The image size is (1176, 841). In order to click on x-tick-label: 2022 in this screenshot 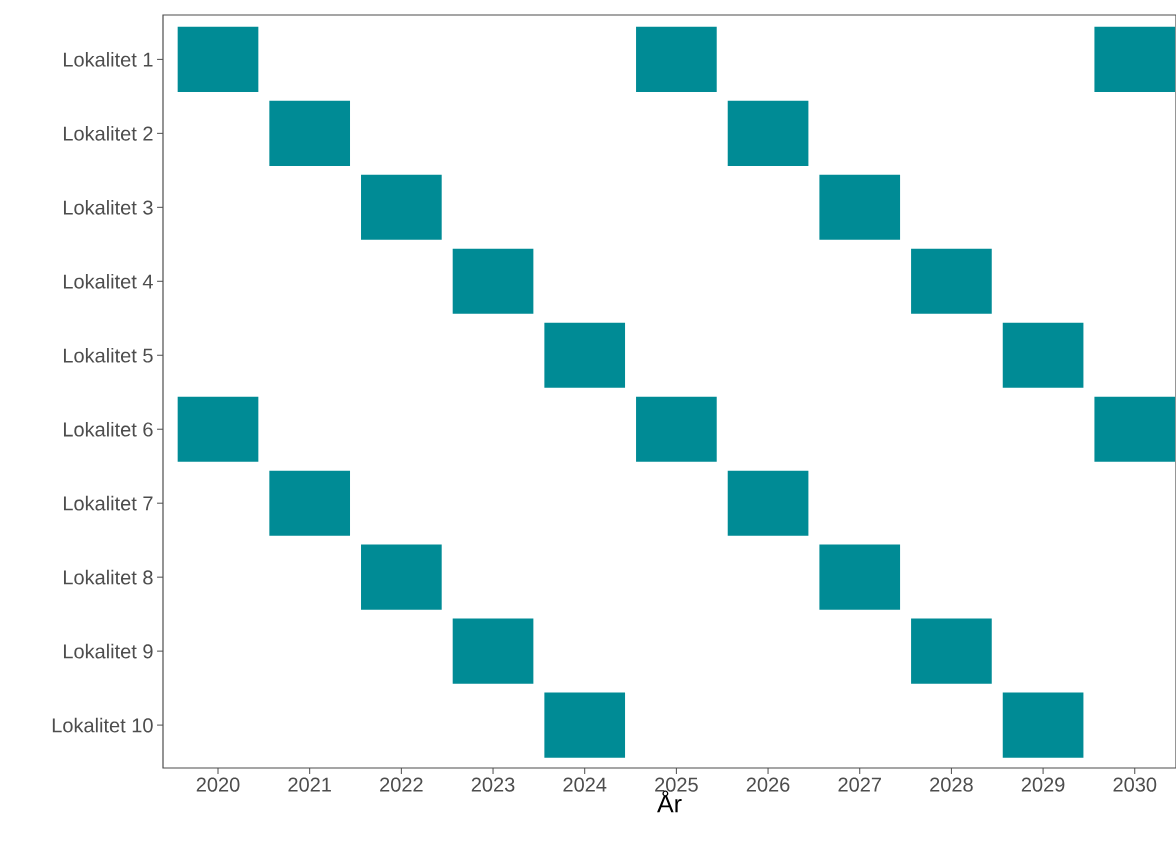, I will do `click(401, 784)`.